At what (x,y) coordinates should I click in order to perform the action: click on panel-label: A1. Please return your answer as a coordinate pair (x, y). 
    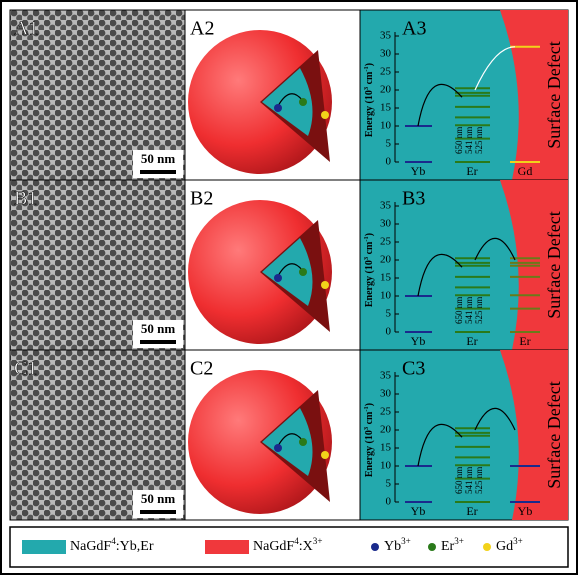
    Looking at the image, I should click on (26, 29).